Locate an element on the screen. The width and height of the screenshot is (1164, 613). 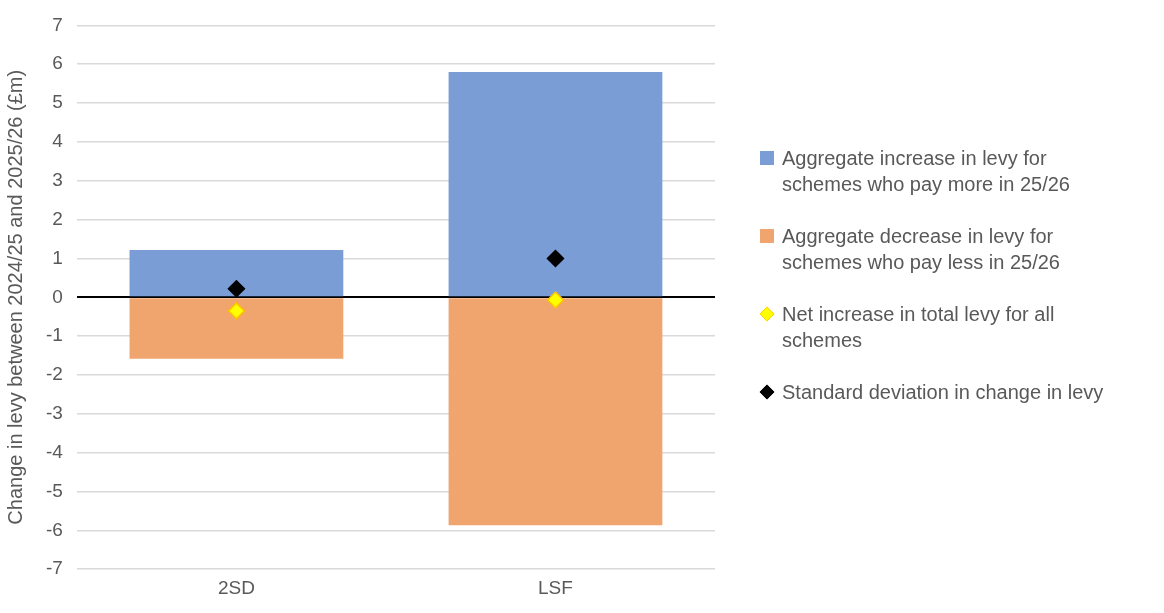
x-tick-label: 2SD is located at coordinates (236, 587).